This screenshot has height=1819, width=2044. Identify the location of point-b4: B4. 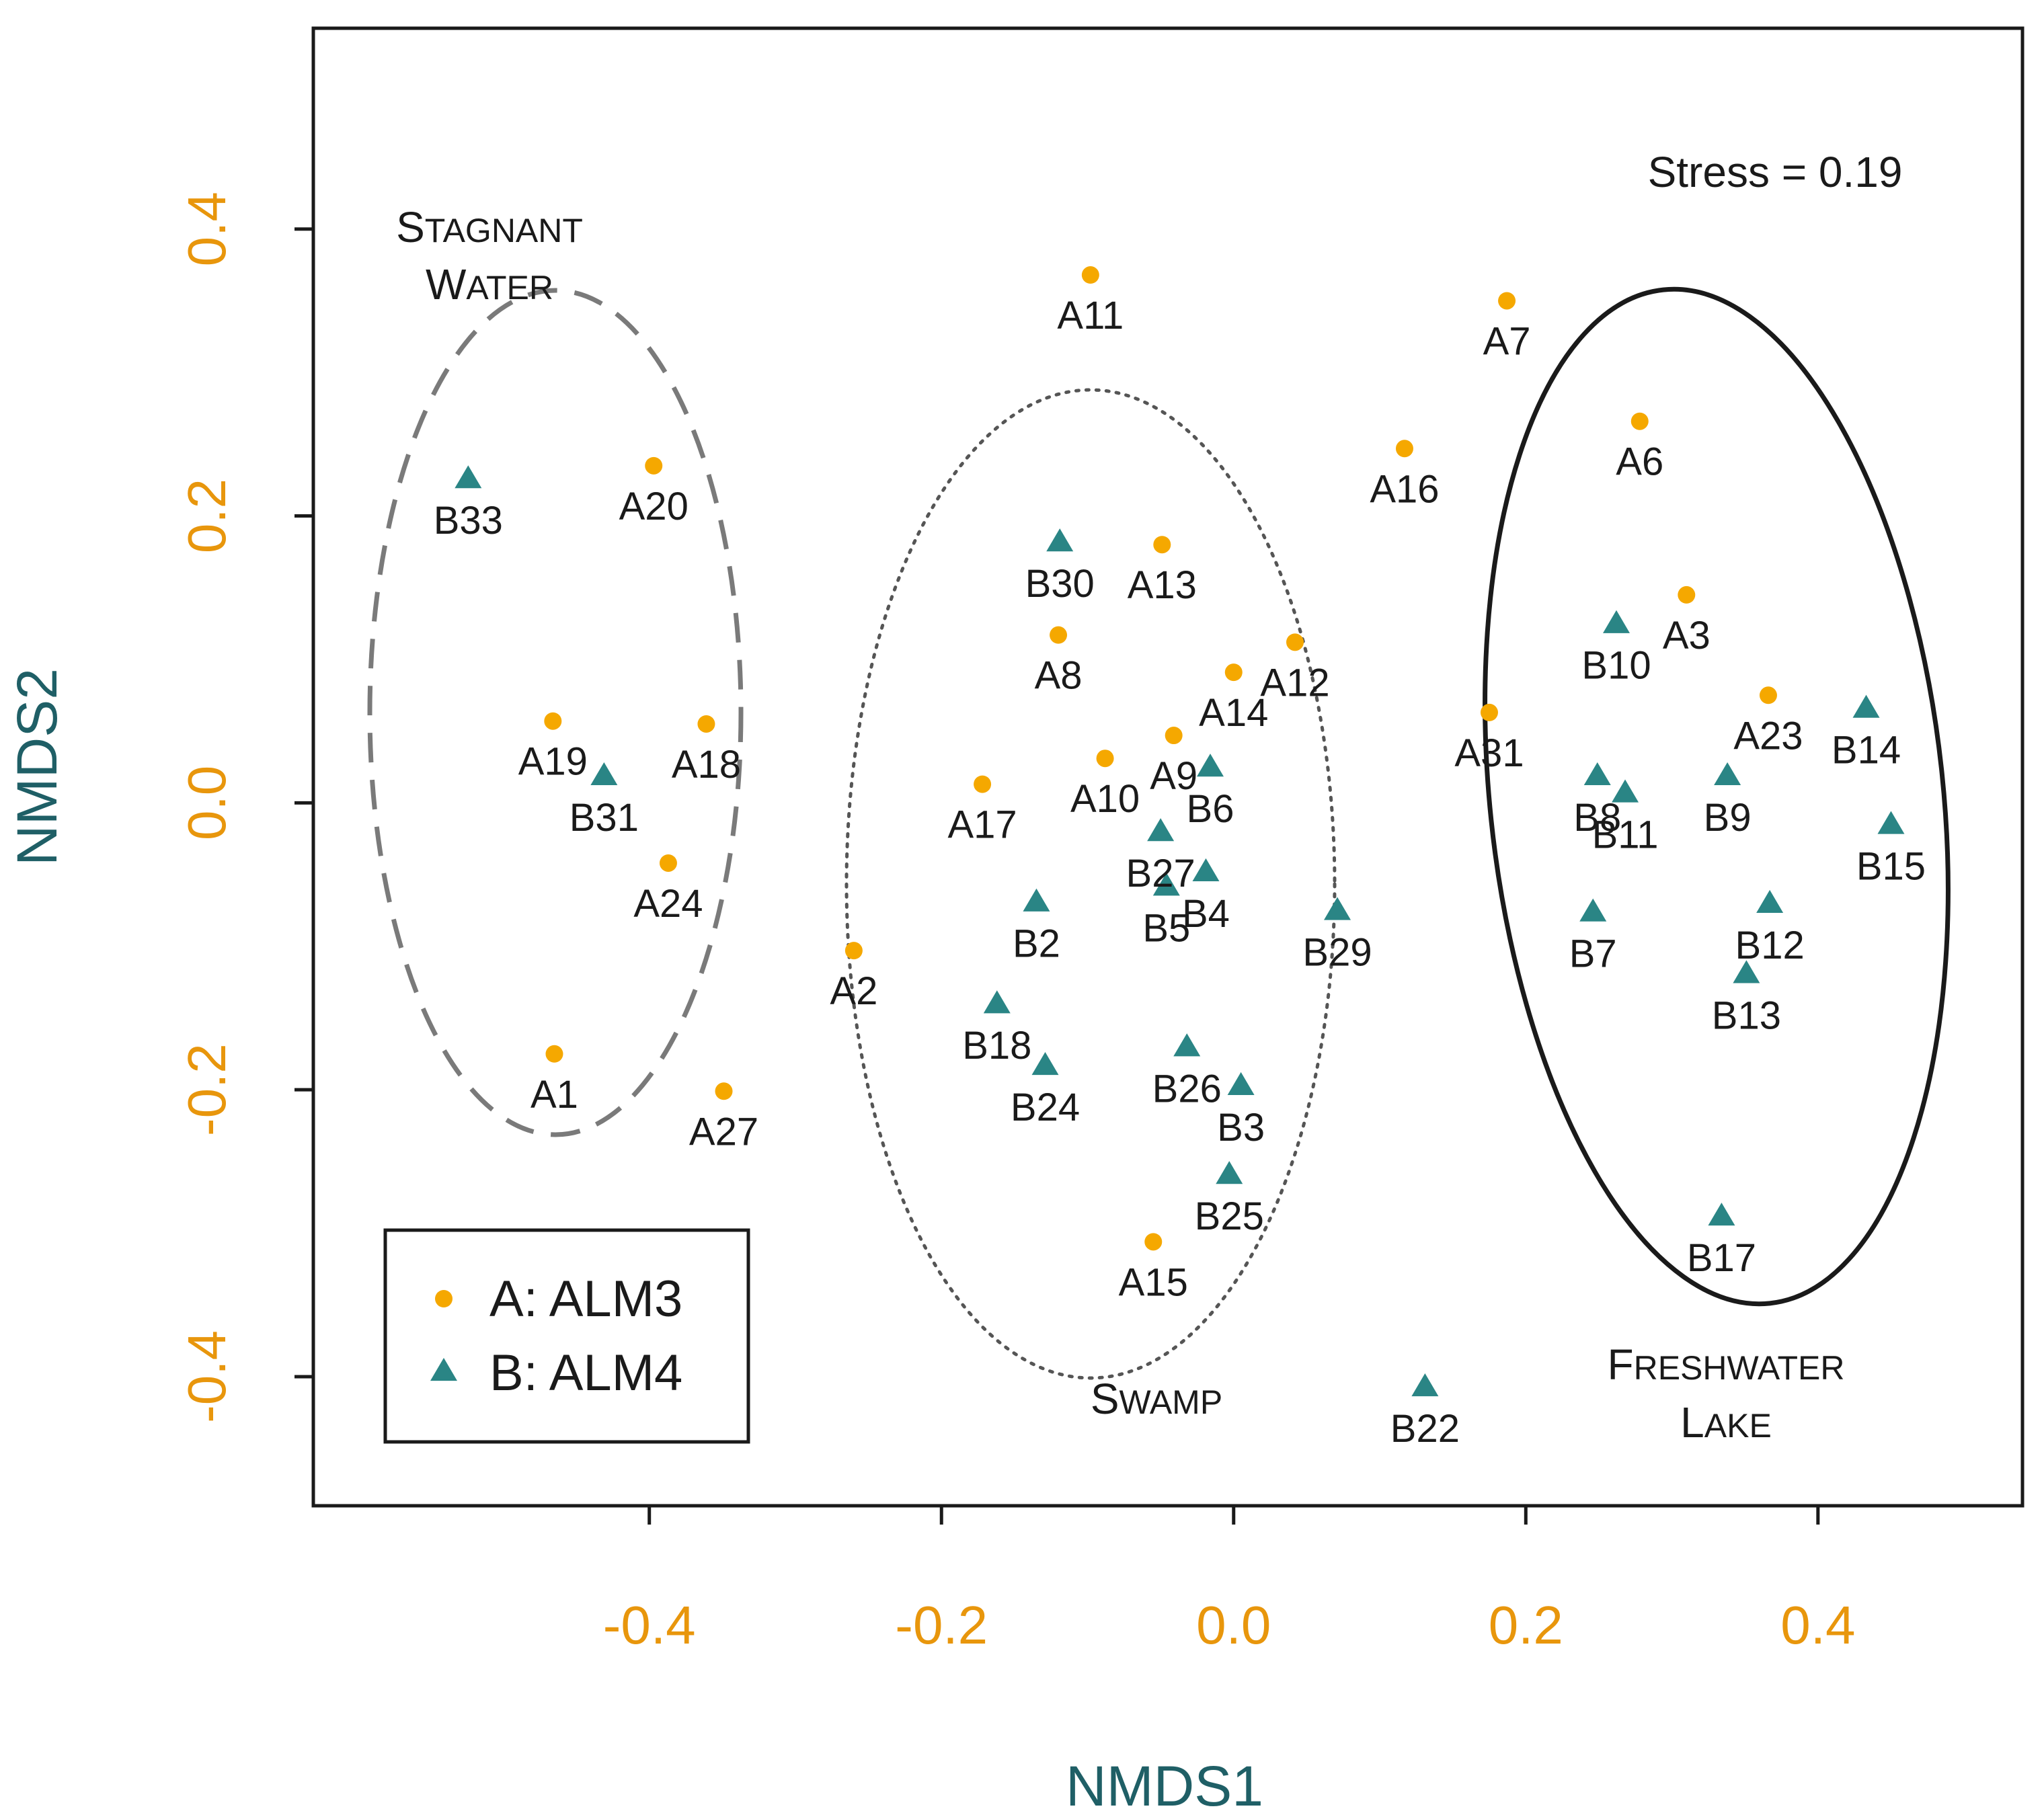
(1206, 897).